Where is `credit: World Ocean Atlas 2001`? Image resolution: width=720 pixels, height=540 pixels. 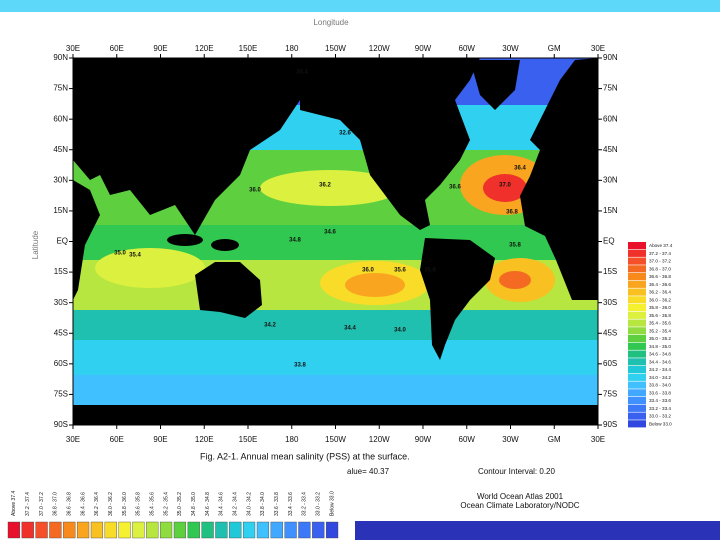
credit: World Ocean Atlas 2001 is located at coordinates (520, 496).